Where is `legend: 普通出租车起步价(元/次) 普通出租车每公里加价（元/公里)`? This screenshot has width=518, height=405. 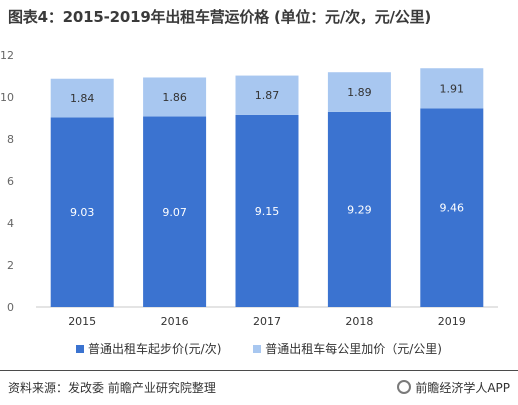 legend: 普通出租车起步价(元/次) 普通出租车每公里加价（元/公里) is located at coordinates (259, 348).